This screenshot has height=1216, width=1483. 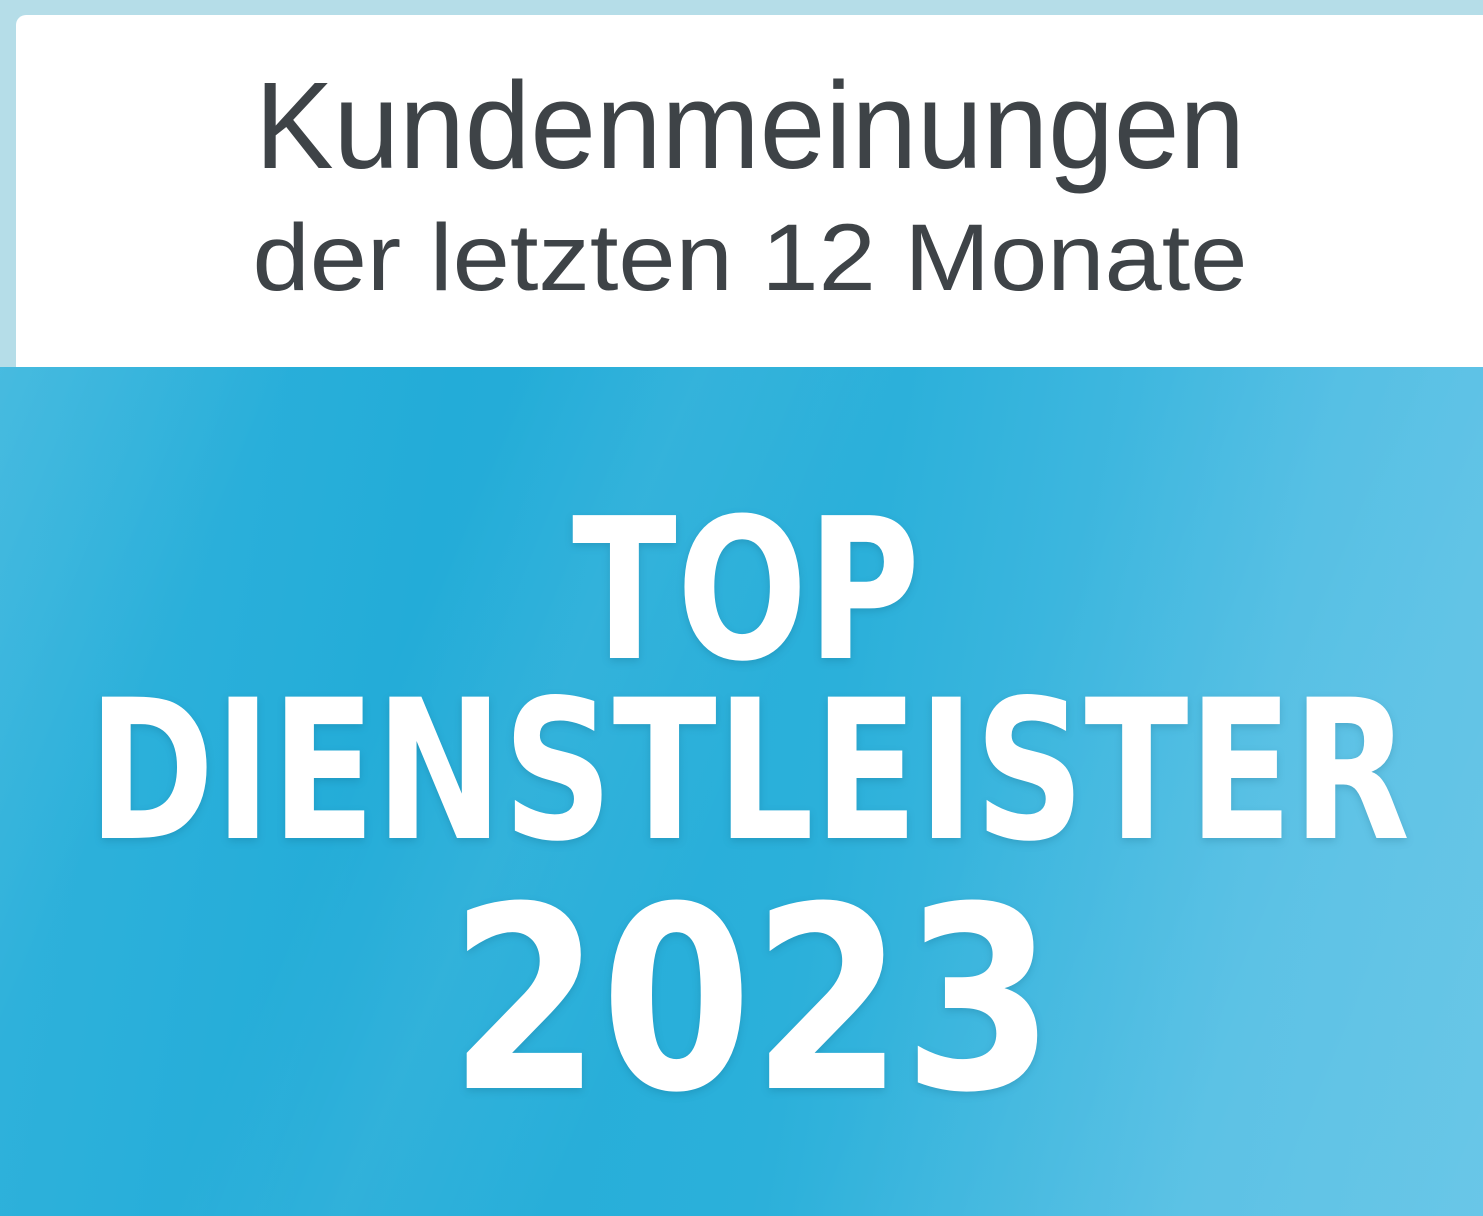 I want to click on award-line1: TOP, so click(x=746, y=591).